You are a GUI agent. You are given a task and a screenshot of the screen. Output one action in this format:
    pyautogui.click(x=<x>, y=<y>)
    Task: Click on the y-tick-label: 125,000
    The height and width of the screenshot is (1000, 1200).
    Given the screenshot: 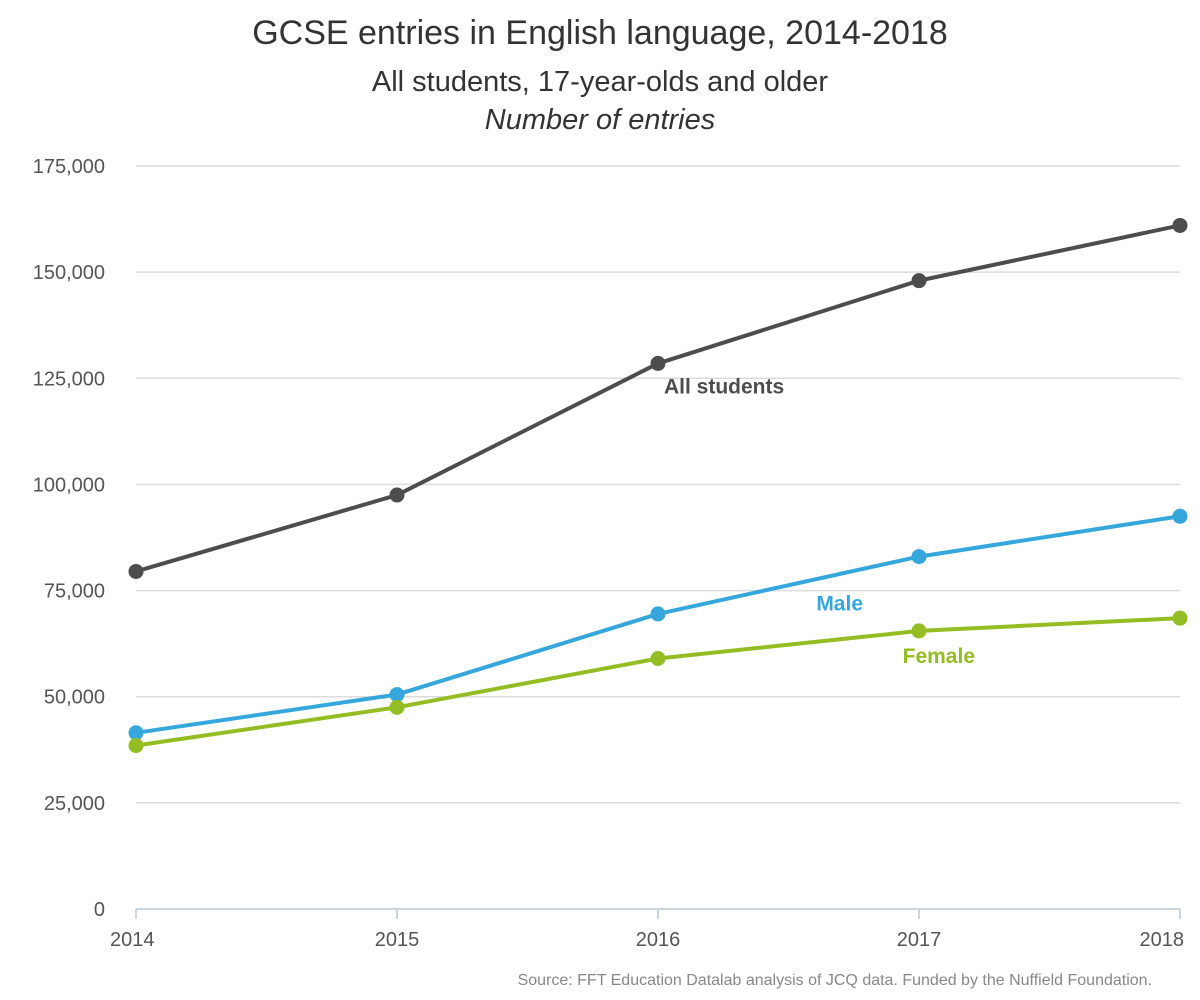 What is the action you would take?
    pyautogui.click(x=69, y=379)
    